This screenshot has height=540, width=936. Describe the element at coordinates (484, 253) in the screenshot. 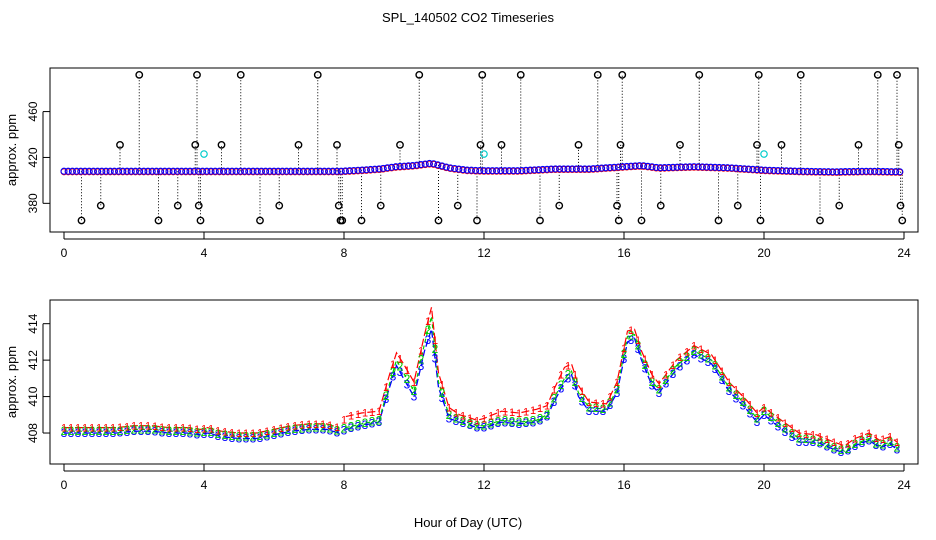

I see `plot-top-xtick-label: 12` at that location.